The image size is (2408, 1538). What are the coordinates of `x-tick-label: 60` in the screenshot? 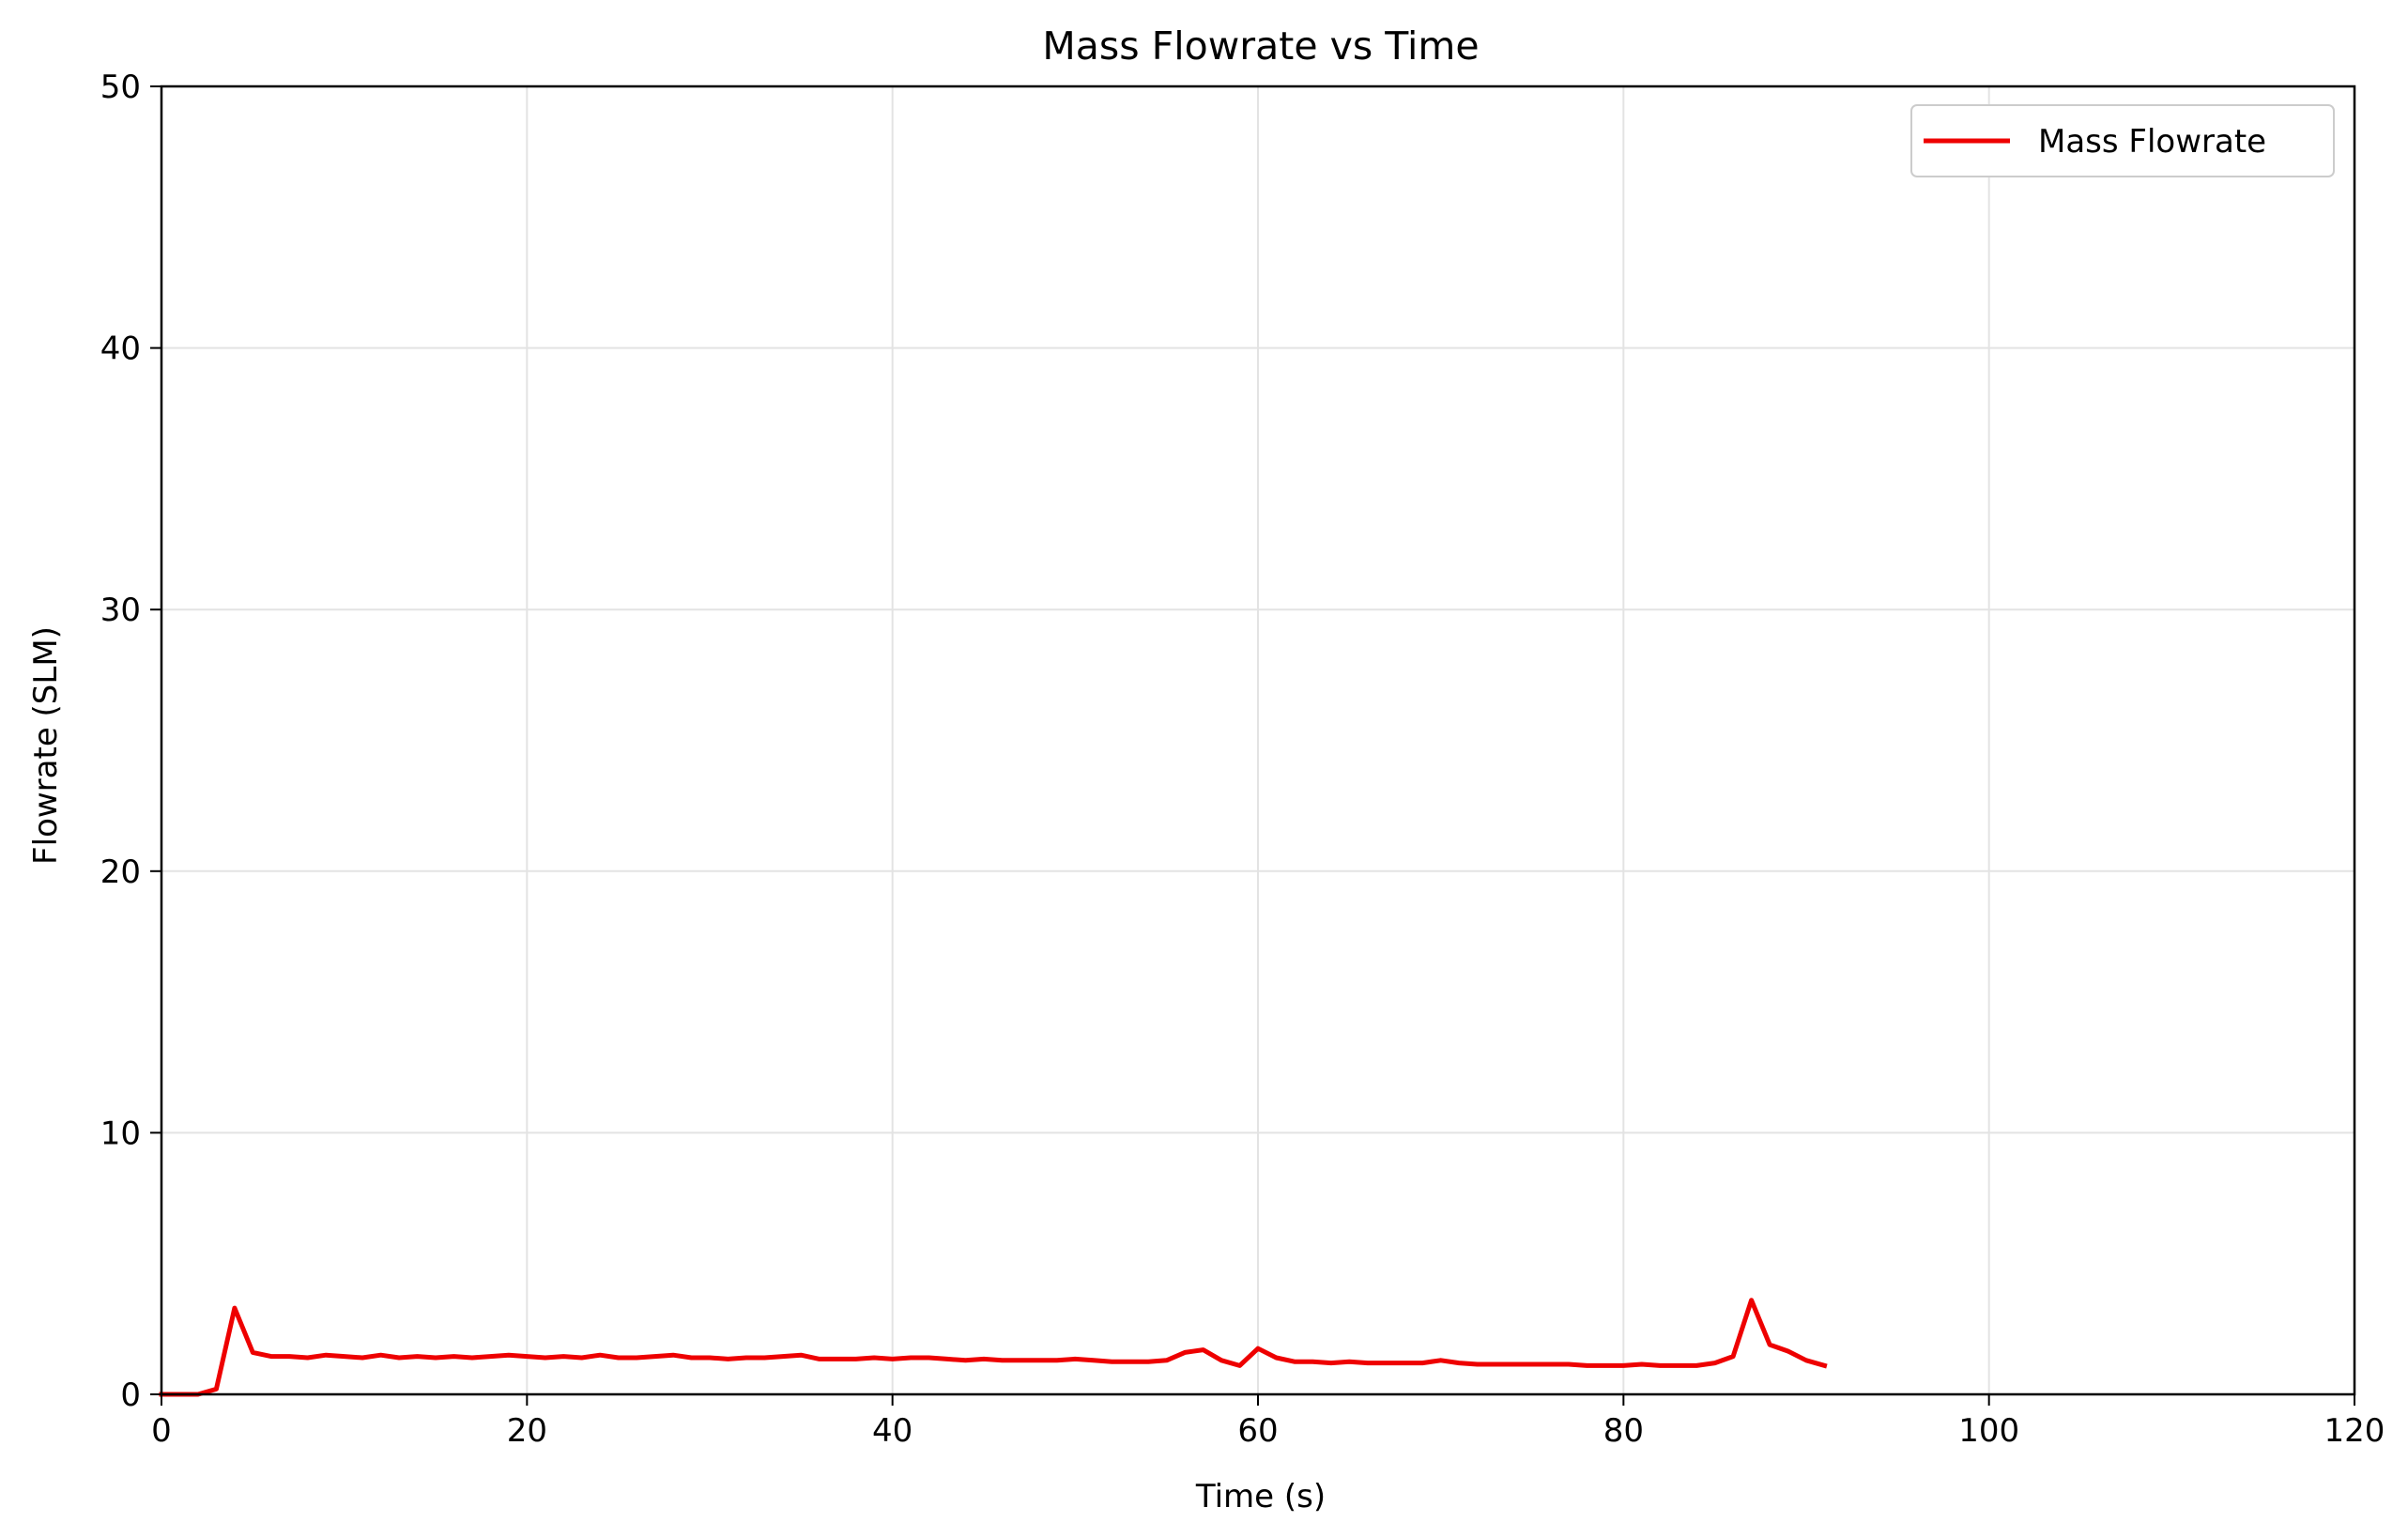 It's located at (1257, 1431).